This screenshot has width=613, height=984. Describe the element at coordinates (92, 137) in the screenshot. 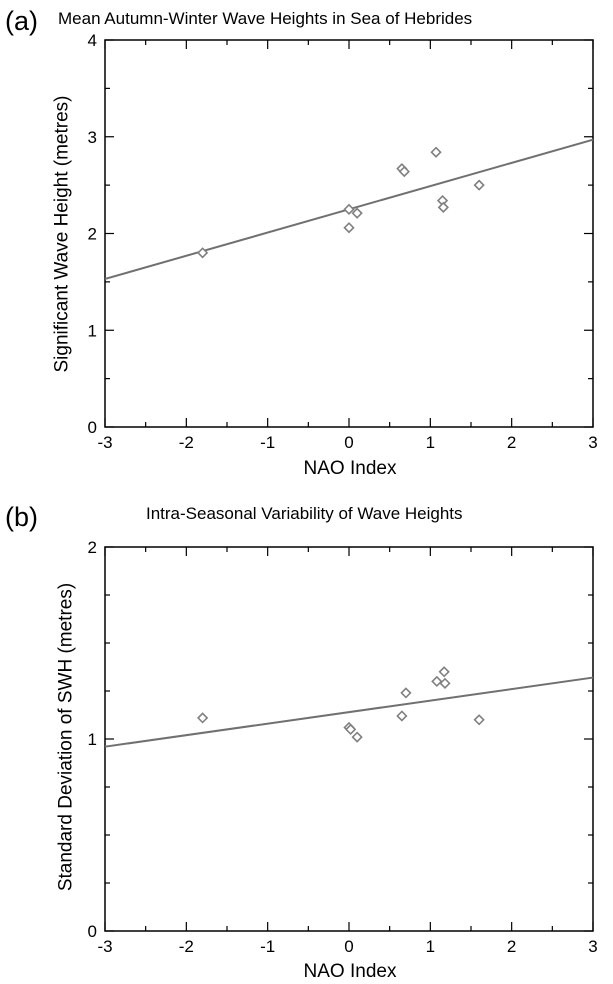

I see `y-tick-label: 3` at that location.